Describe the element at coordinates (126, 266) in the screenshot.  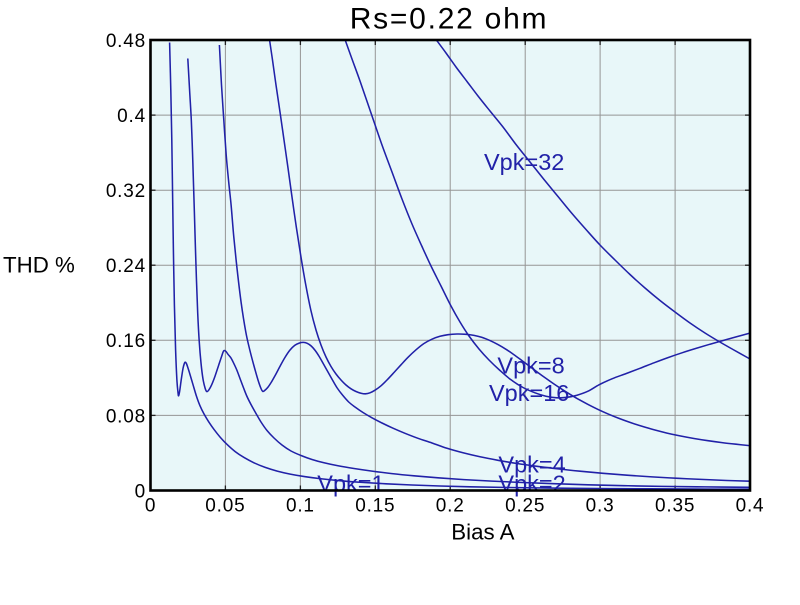
I see `svg-text: 0.24` at that location.